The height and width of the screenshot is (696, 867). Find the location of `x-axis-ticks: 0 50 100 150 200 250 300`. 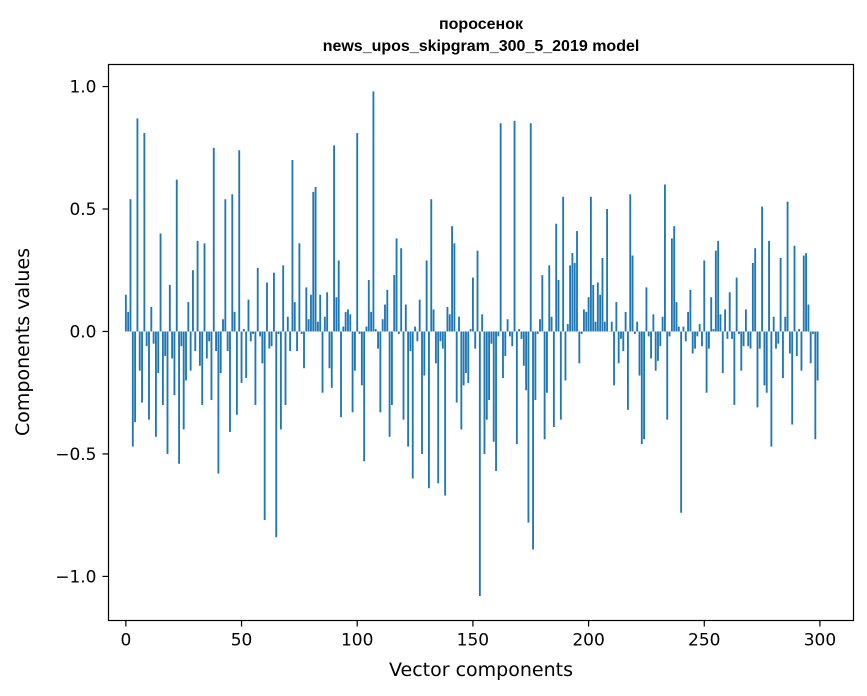

x-axis-ticks: 0 50 100 150 200 250 300 is located at coordinates (478, 635).